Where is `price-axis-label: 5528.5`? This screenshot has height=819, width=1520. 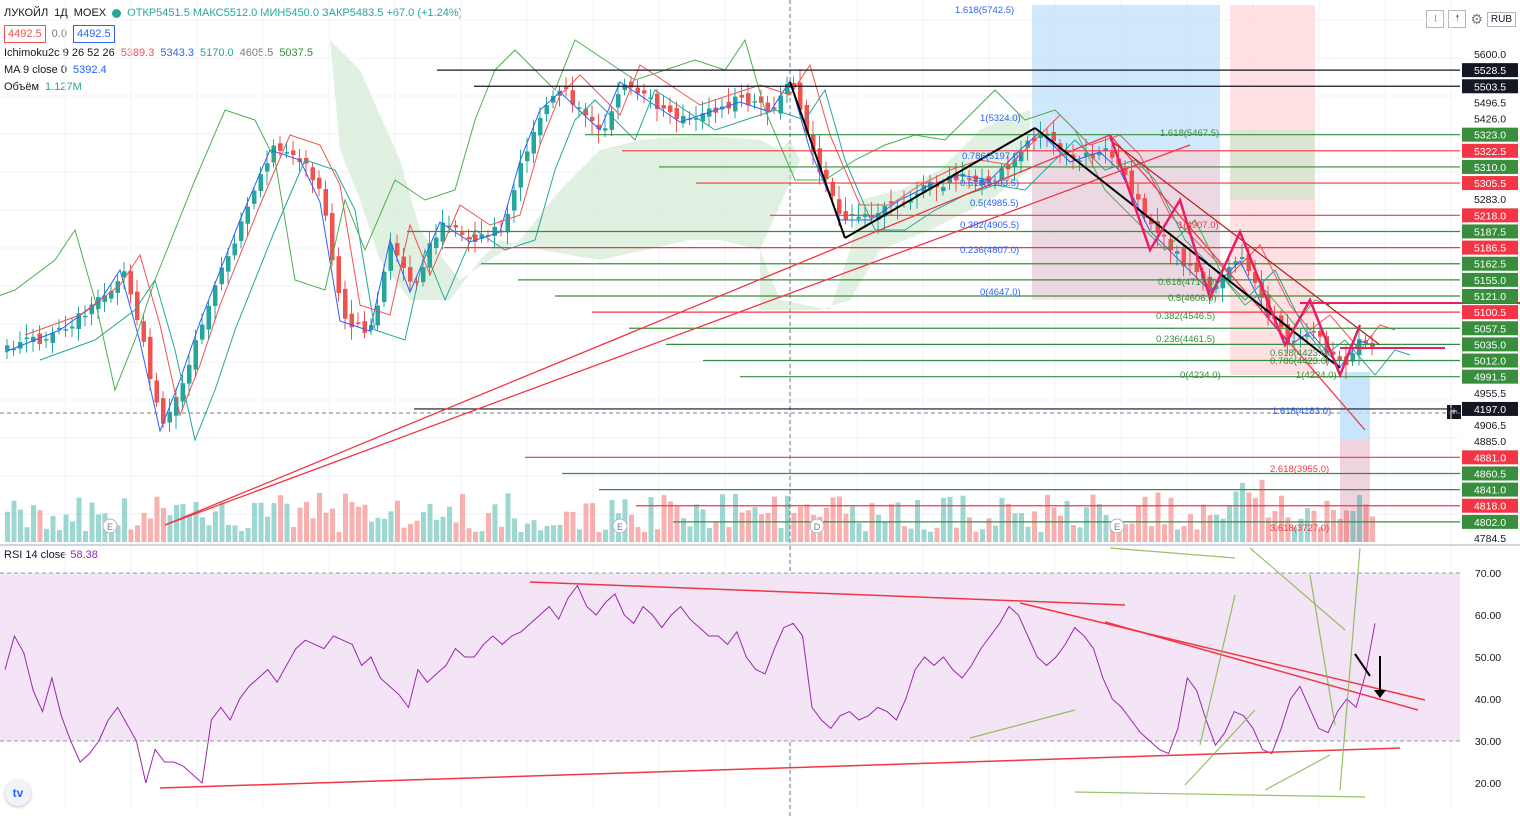
price-axis-label: 5528.5 is located at coordinates (1490, 71).